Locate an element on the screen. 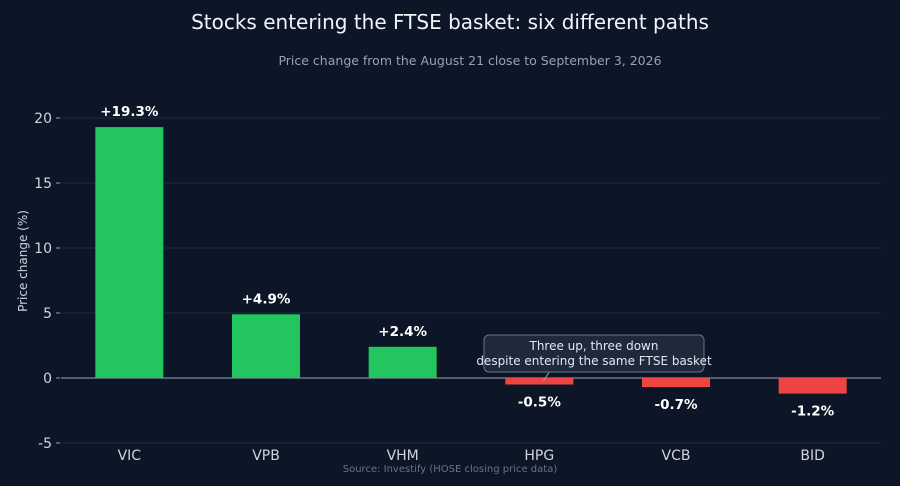 The height and width of the screenshot is (486, 900). y-tick-label: 0 is located at coordinates (47, 379).